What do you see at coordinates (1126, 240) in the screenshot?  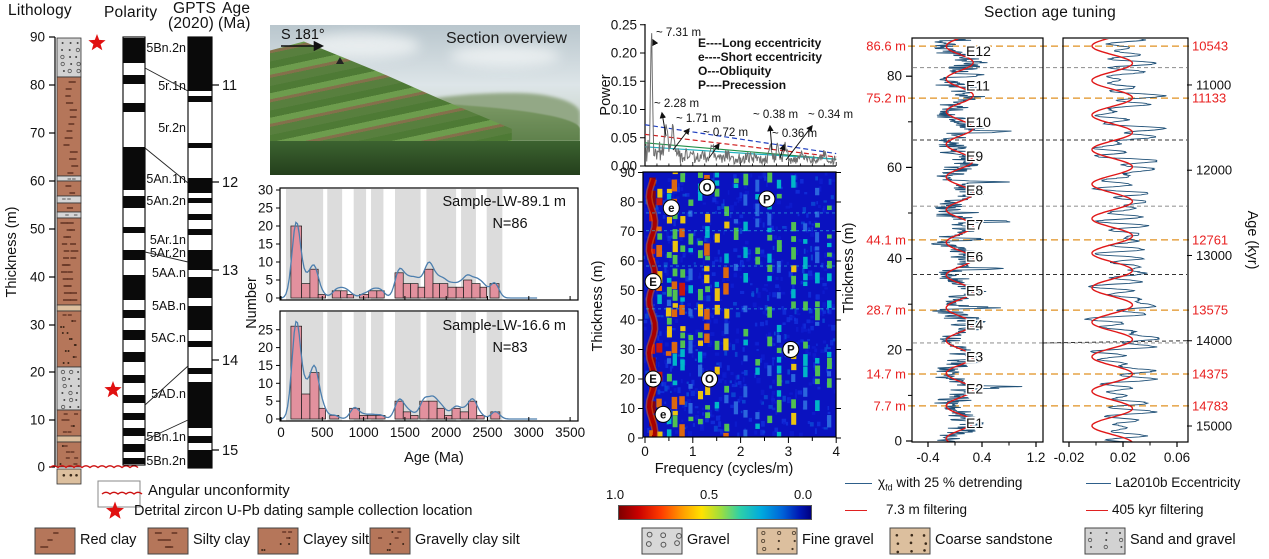 I see `la2010b-eccentricity-series` at bounding box center [1126, 240].